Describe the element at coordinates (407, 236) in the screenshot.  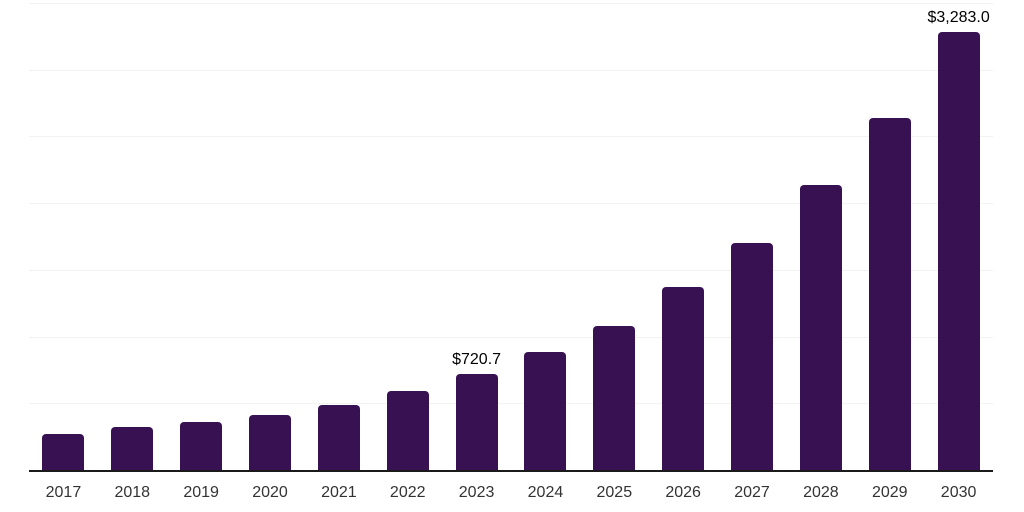
I see `bar-column-2022` at that location.